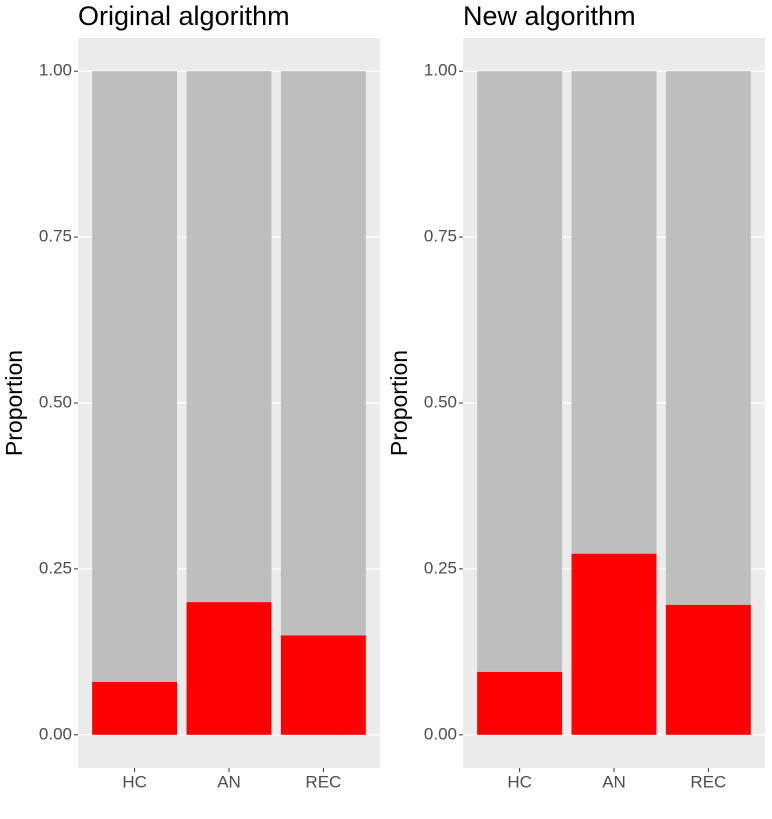 Image resolution: width=772 pixels, height=819 pixels. Describe the element at coordinates (549, 16) in the screenshot. I see `chart-title: New algorithm` at that location.